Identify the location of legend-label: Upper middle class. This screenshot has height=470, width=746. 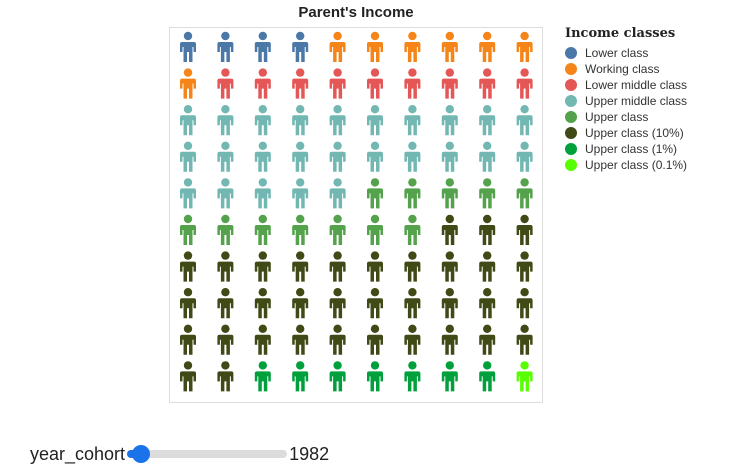
(636, 101).